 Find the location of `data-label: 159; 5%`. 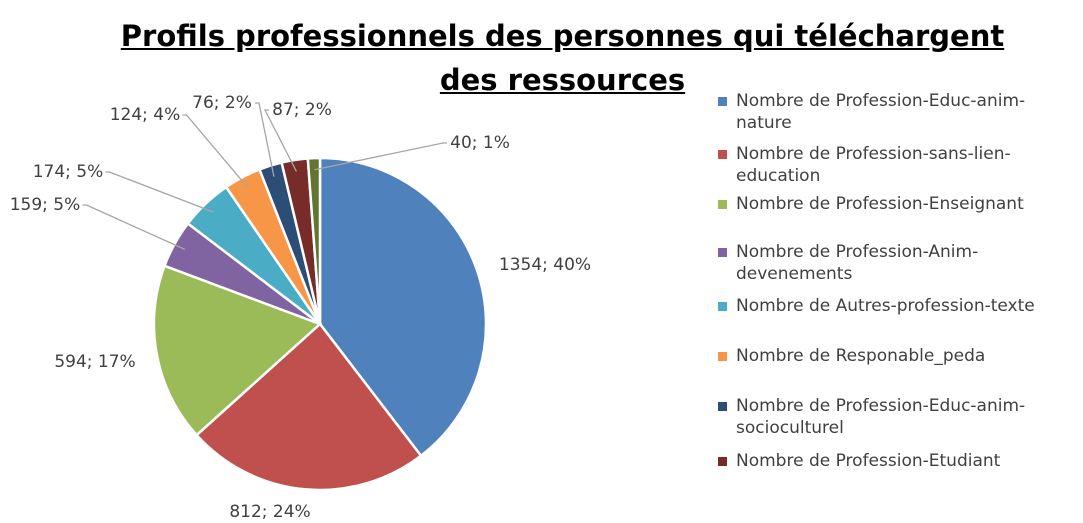

data-label: 159; 5% is located at coordinates (45, 205).